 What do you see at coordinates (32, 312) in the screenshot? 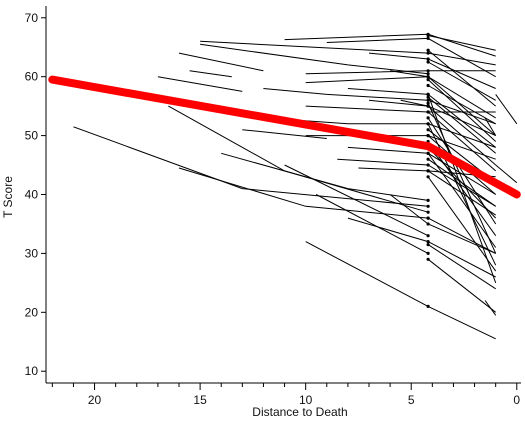
I see `y-tick-label: 20` at bounding box center [32, 312].